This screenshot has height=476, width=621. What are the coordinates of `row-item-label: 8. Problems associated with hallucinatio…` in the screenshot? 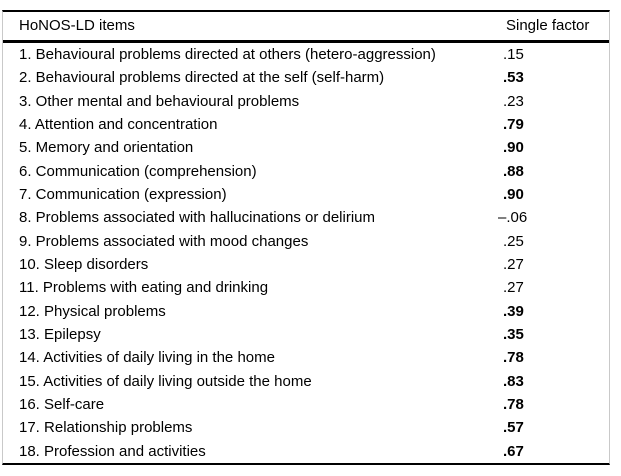 It's located at (197, 218).